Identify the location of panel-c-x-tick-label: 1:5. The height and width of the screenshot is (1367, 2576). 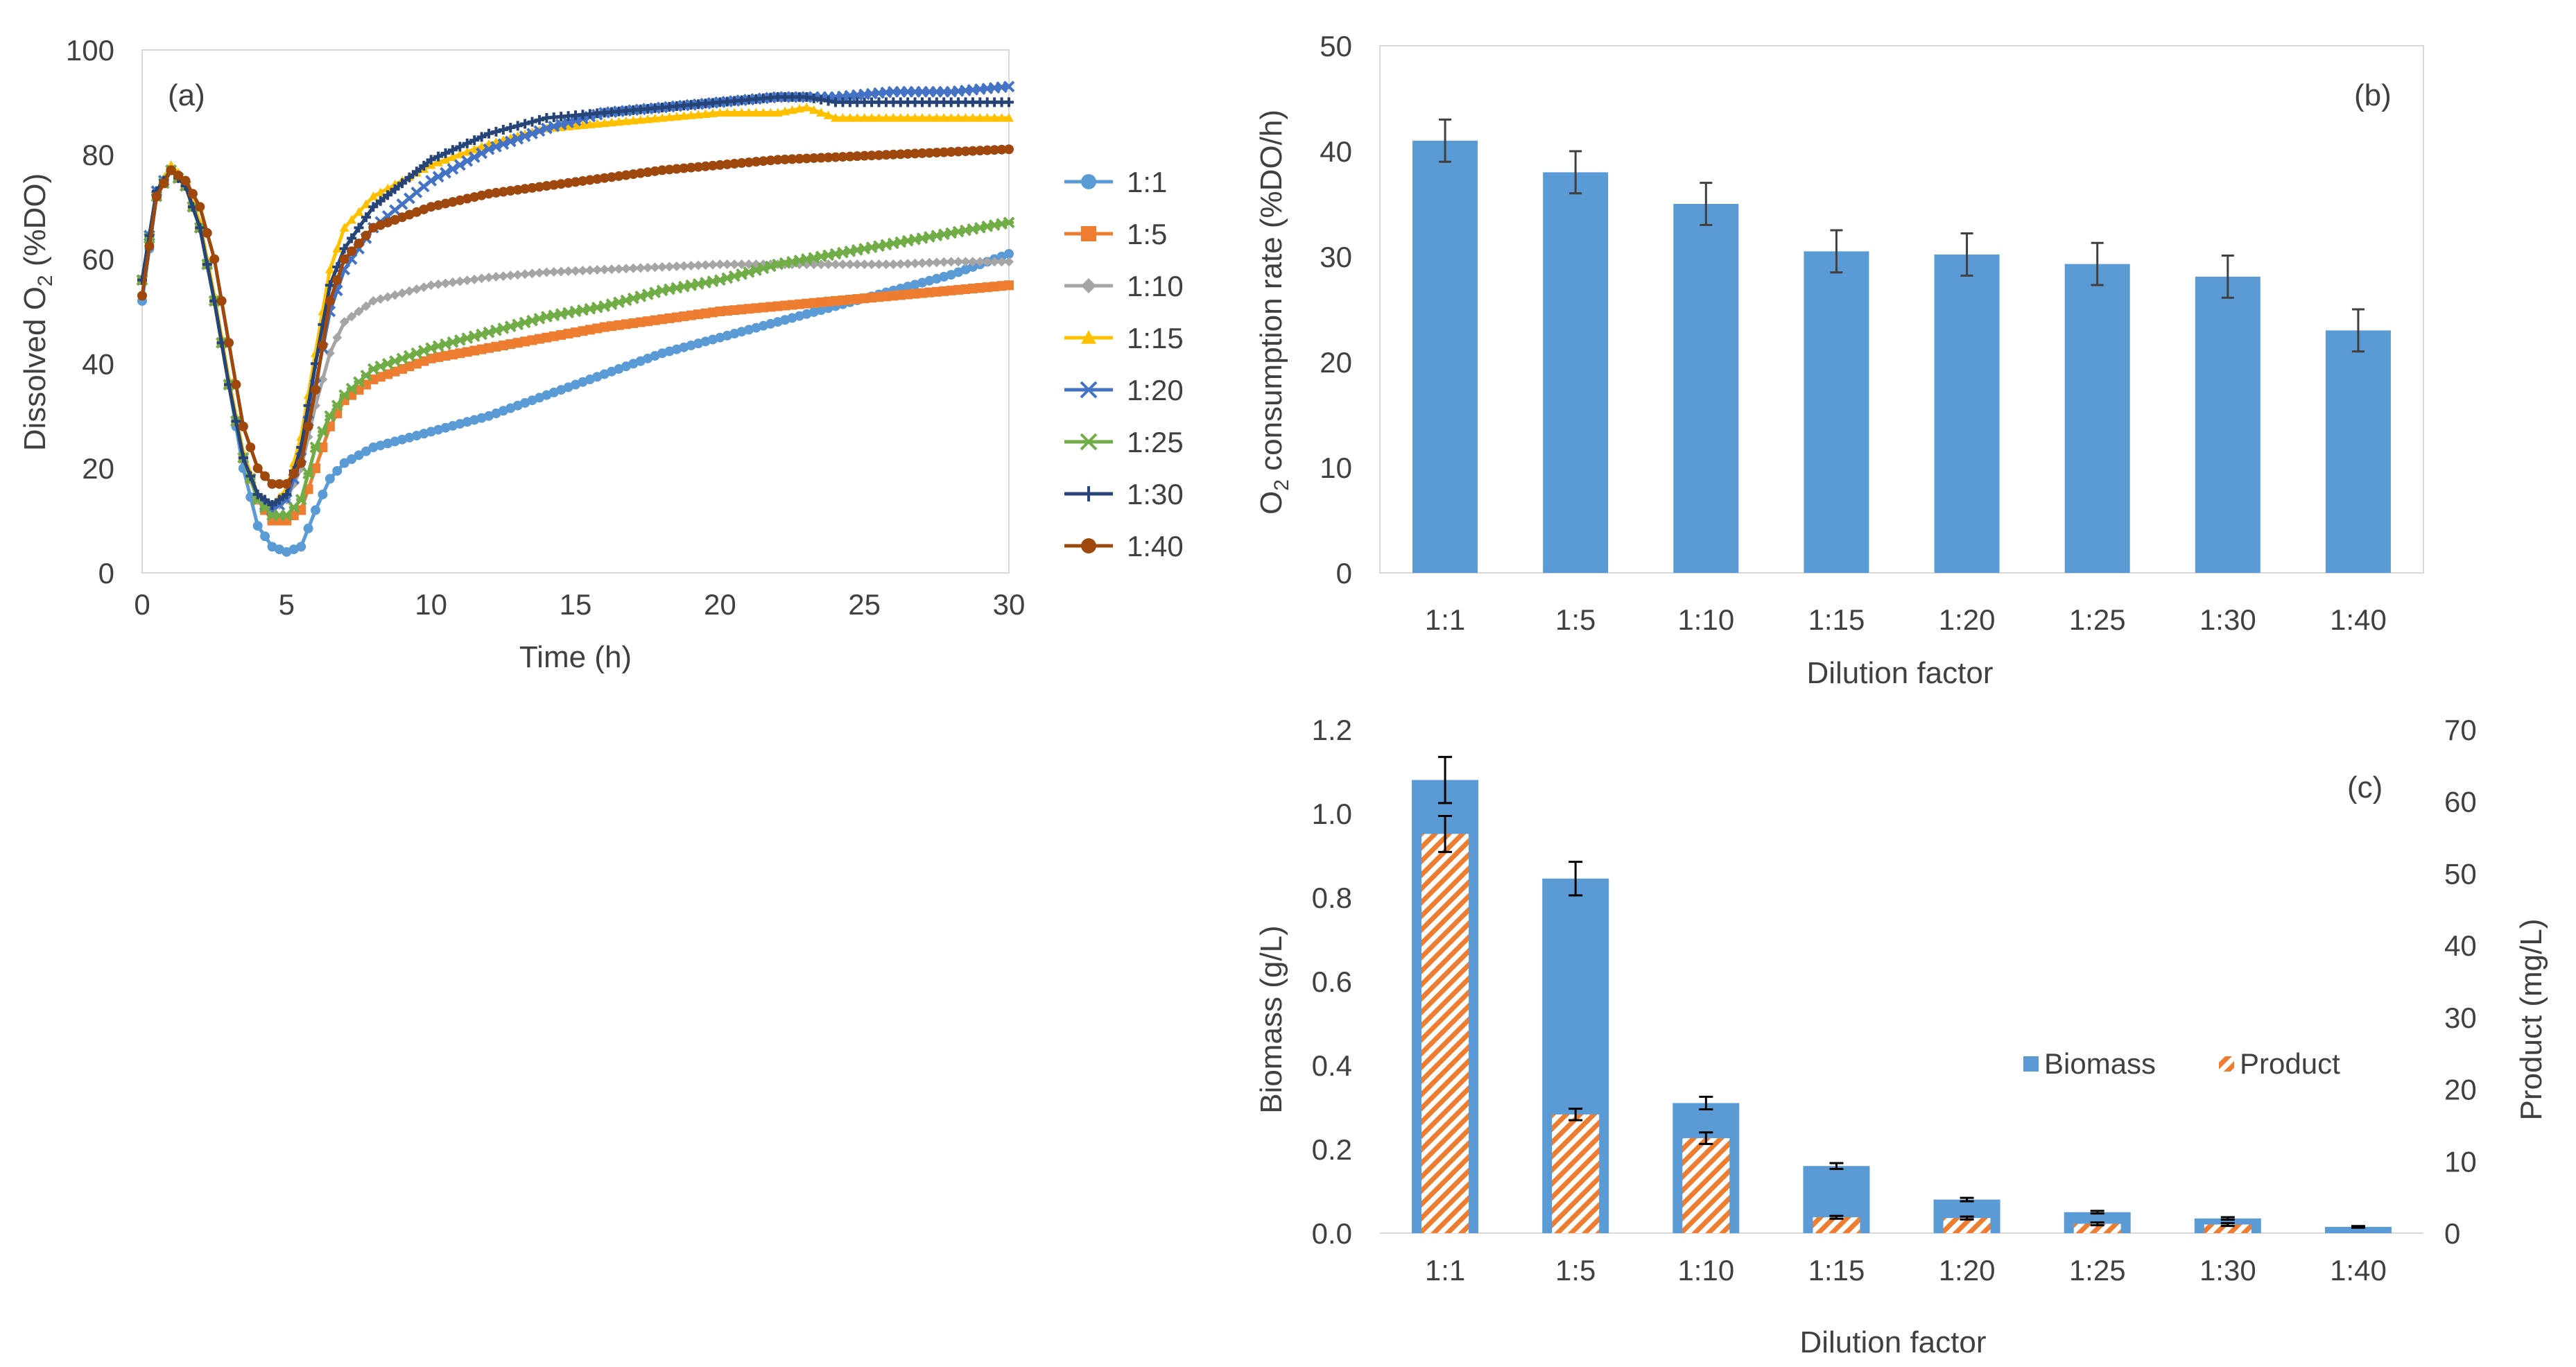
(1575, 1270).